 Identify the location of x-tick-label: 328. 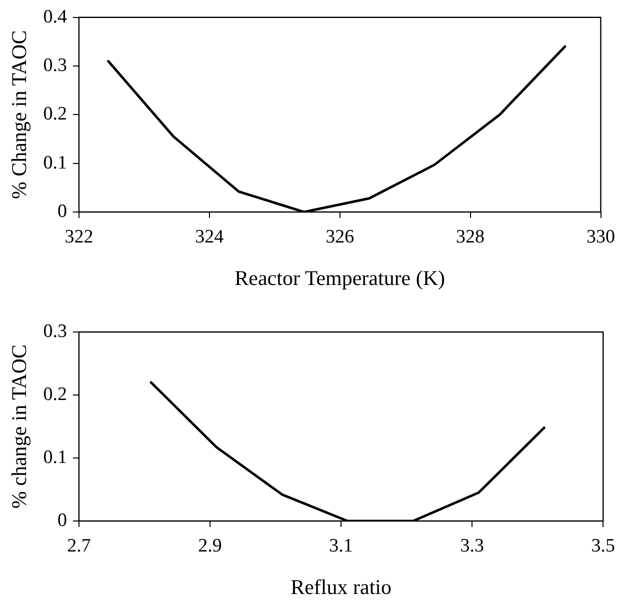
(470, 237).